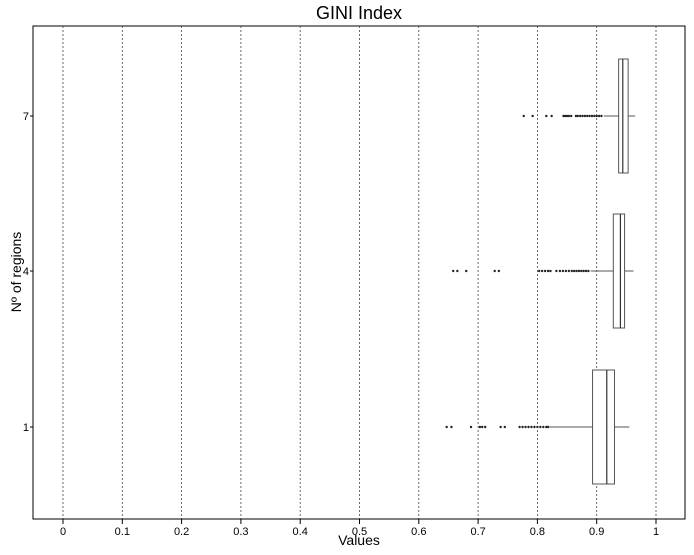  What do you see at coordinates (418, 532) in the screenshot?
I see `x-tick-label: 0.6` at bounding box center [418, 532].